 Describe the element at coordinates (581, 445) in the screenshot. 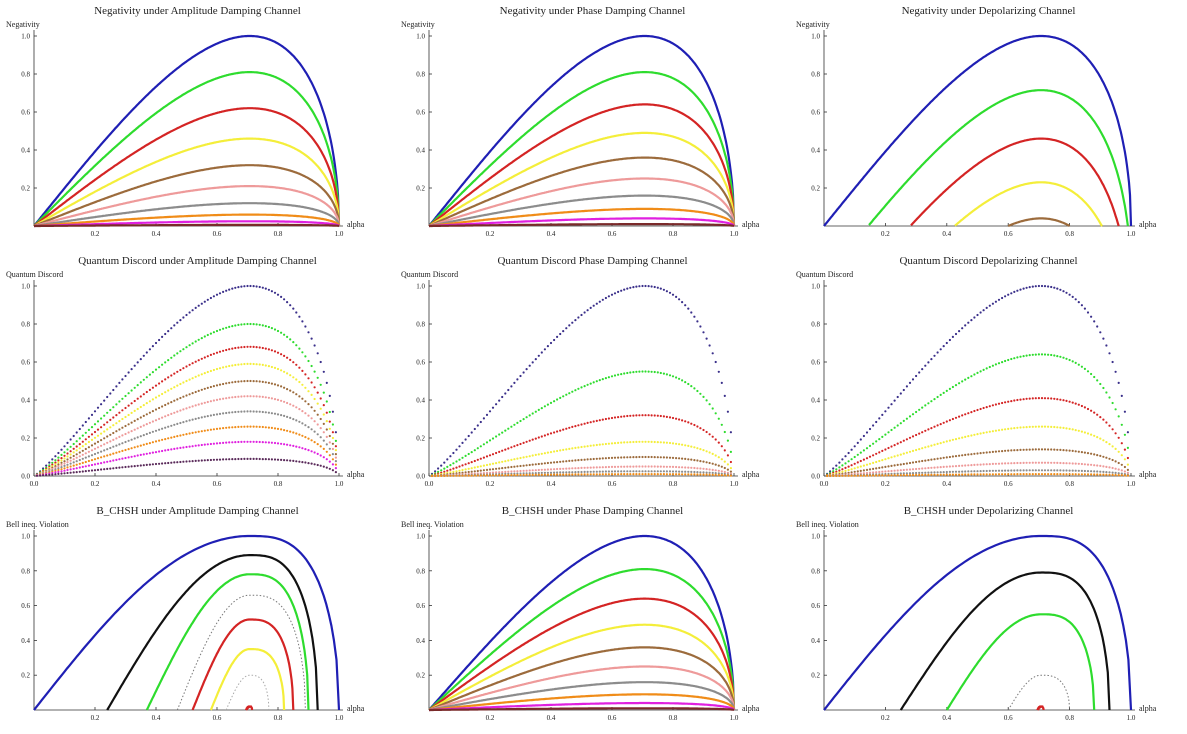

I see `series-points` at that location.